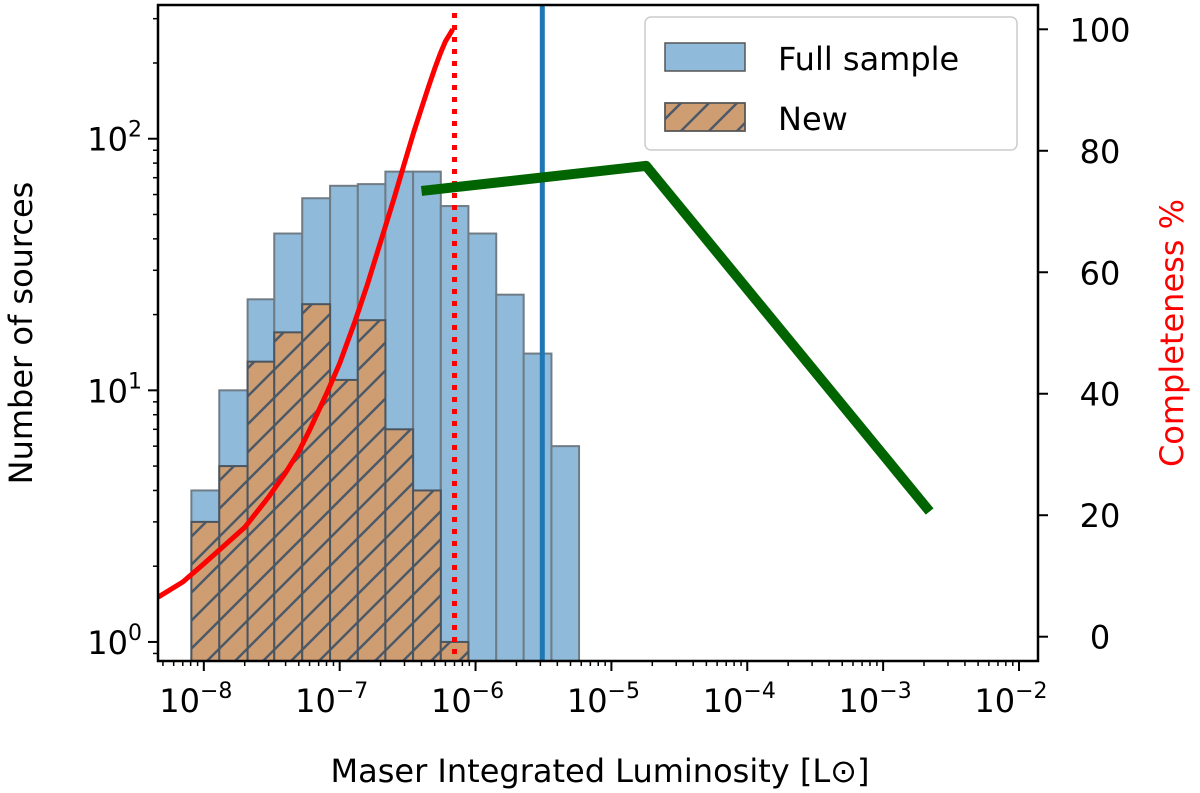 Image resolution: width=1200 pixels, height=793 pixels. Describe the element at coordinates (600, 771) in the screenshot. I see `x-axis-title: Maser Integrated Luminosity [L⊙]` at that location.